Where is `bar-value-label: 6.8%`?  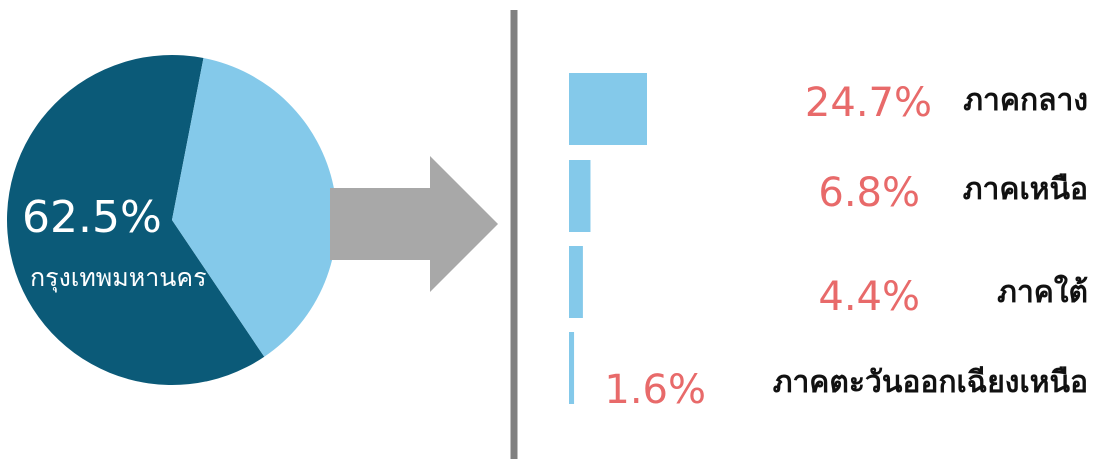
bar-value-label: 6.8% is located at coordinates (869, 193).